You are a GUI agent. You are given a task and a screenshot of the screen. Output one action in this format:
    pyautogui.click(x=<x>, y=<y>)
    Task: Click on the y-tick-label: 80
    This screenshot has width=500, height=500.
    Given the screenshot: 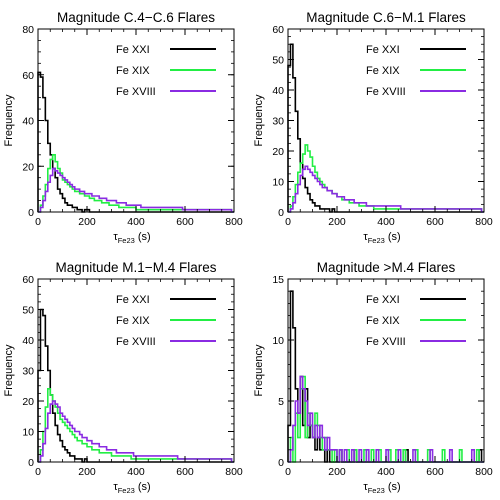 What is the action you would take?
    pyautogui.click(x=28, y=30)
    